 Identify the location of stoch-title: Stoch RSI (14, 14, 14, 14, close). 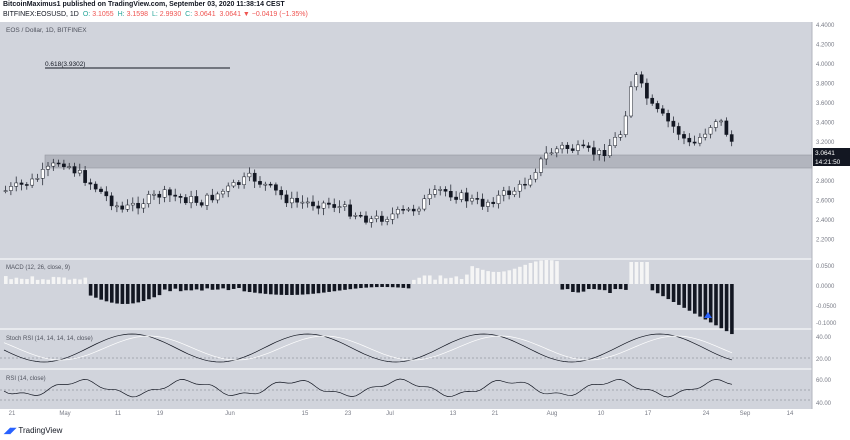
(49, 339).